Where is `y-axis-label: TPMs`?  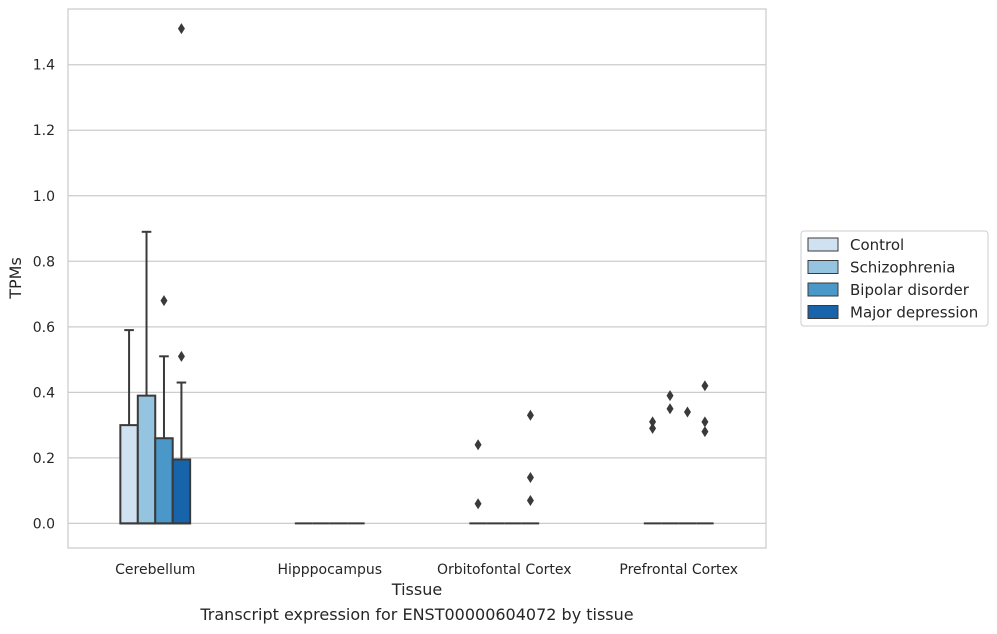
y-axis-label: TPMs is located at coordinates (15, 278).